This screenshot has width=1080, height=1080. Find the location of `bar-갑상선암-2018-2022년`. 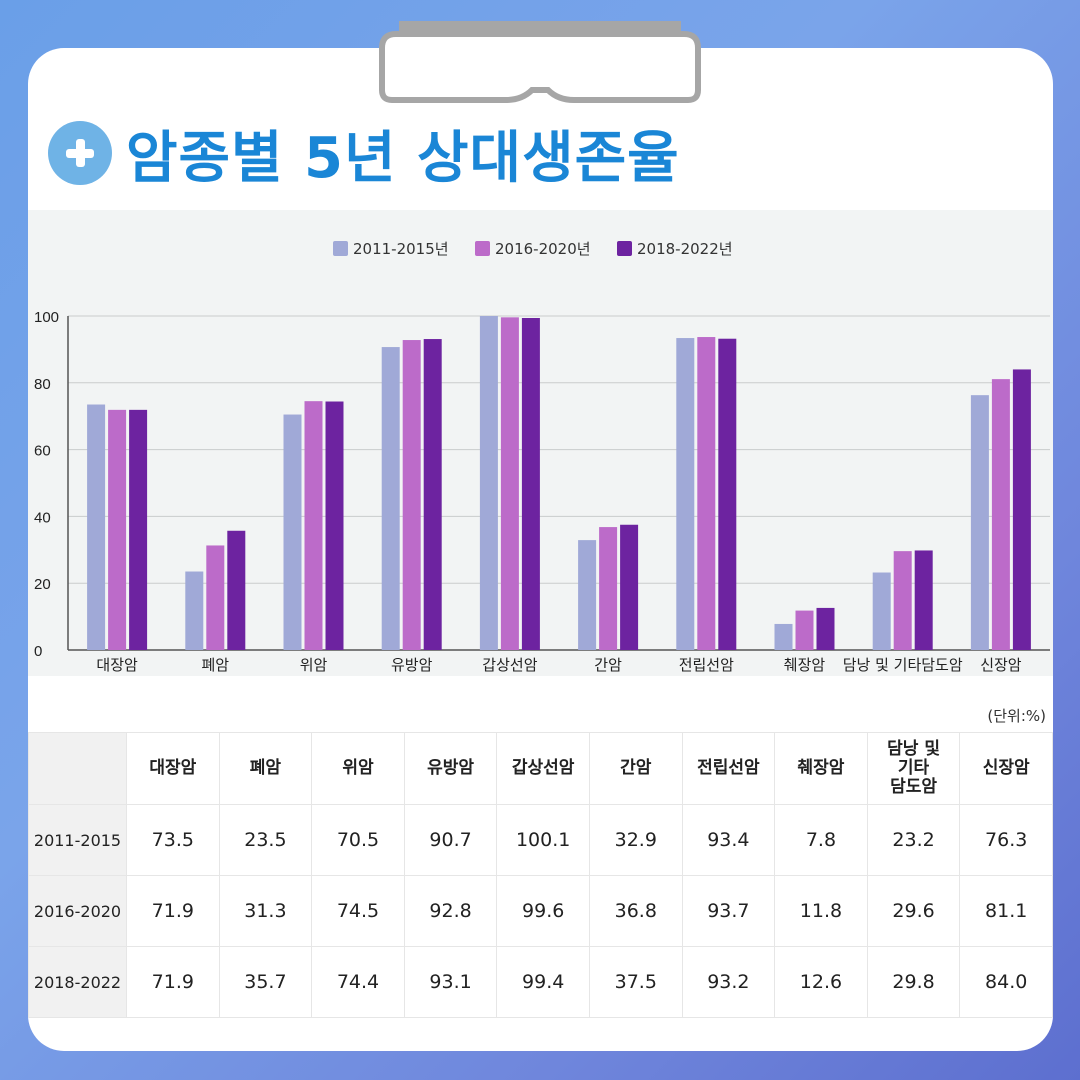

bar-갑상선암-2018-2022년 is located at coordinates (530, 484).